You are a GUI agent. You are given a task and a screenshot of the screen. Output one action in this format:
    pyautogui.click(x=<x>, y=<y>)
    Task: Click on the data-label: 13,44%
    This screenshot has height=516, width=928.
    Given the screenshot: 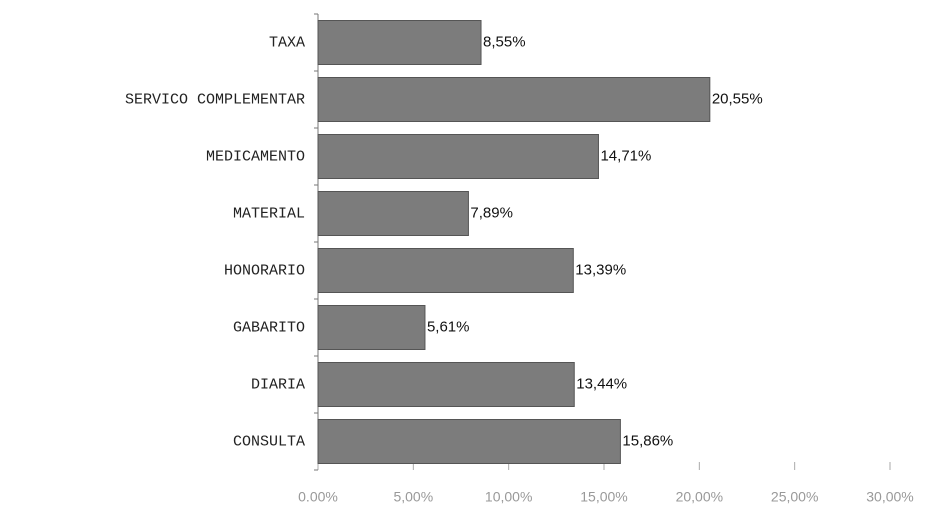 What is the action you would take?
    pyautogui.click(x=601, y=383)
    